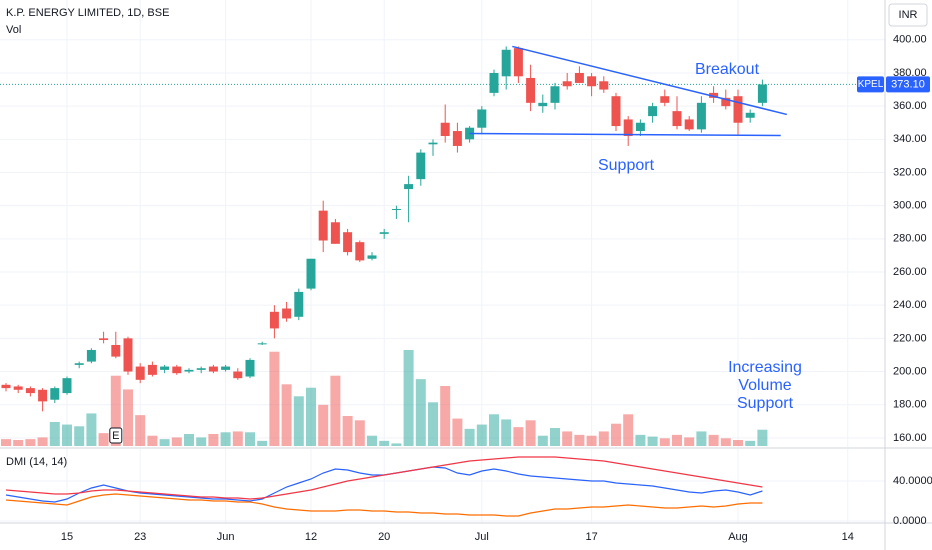 This screenshot has height=550, width=932. I want to click on y-tick-label: 180.00, so click(910, 405).